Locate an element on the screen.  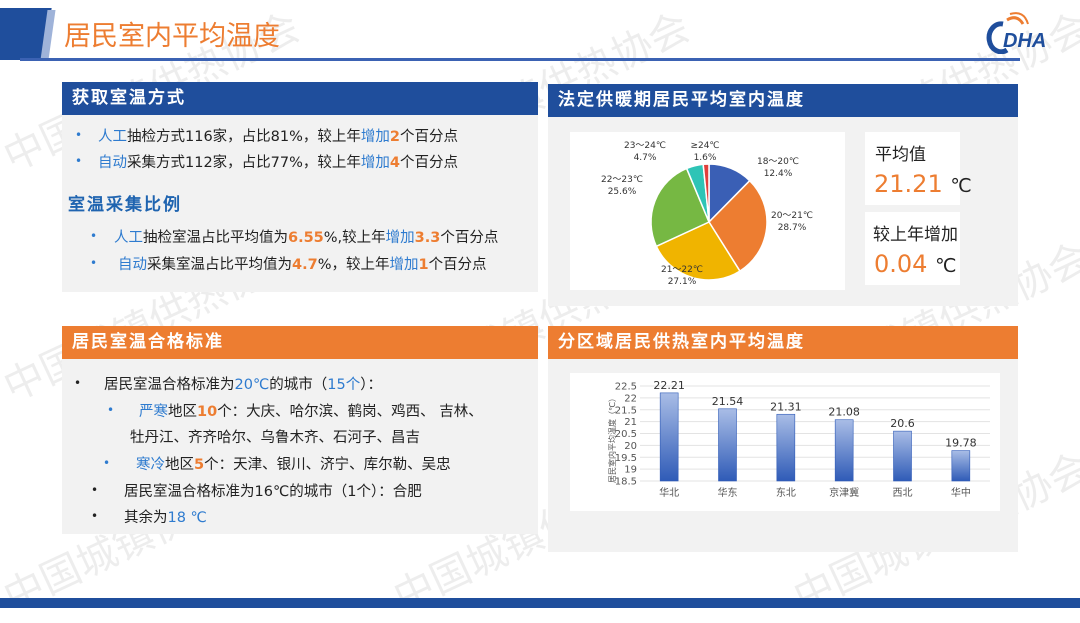
x-tick-label: 华东 is located at coordinates (728, 492).